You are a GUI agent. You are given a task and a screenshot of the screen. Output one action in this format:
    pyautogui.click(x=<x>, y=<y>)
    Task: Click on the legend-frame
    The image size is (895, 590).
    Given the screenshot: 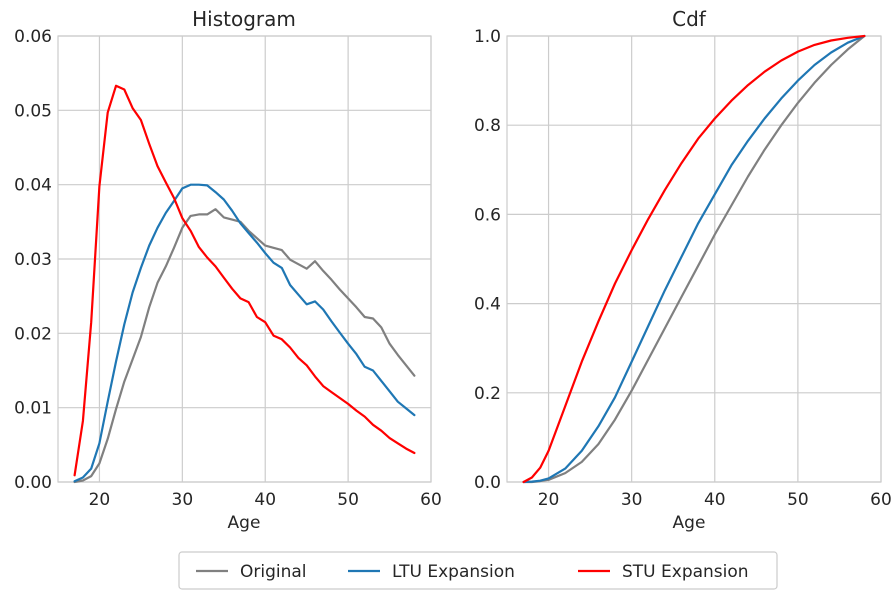 What is the action you would take?
    pyautogui.click(x=478, y=570)
    